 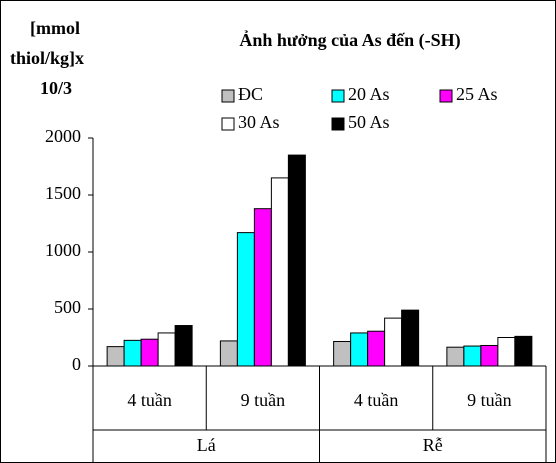 What do you see at coordinates (47, 58) in the screenshot?
I see `y-axis-label: thiol/kg]x` at bounding box center [47, 58].